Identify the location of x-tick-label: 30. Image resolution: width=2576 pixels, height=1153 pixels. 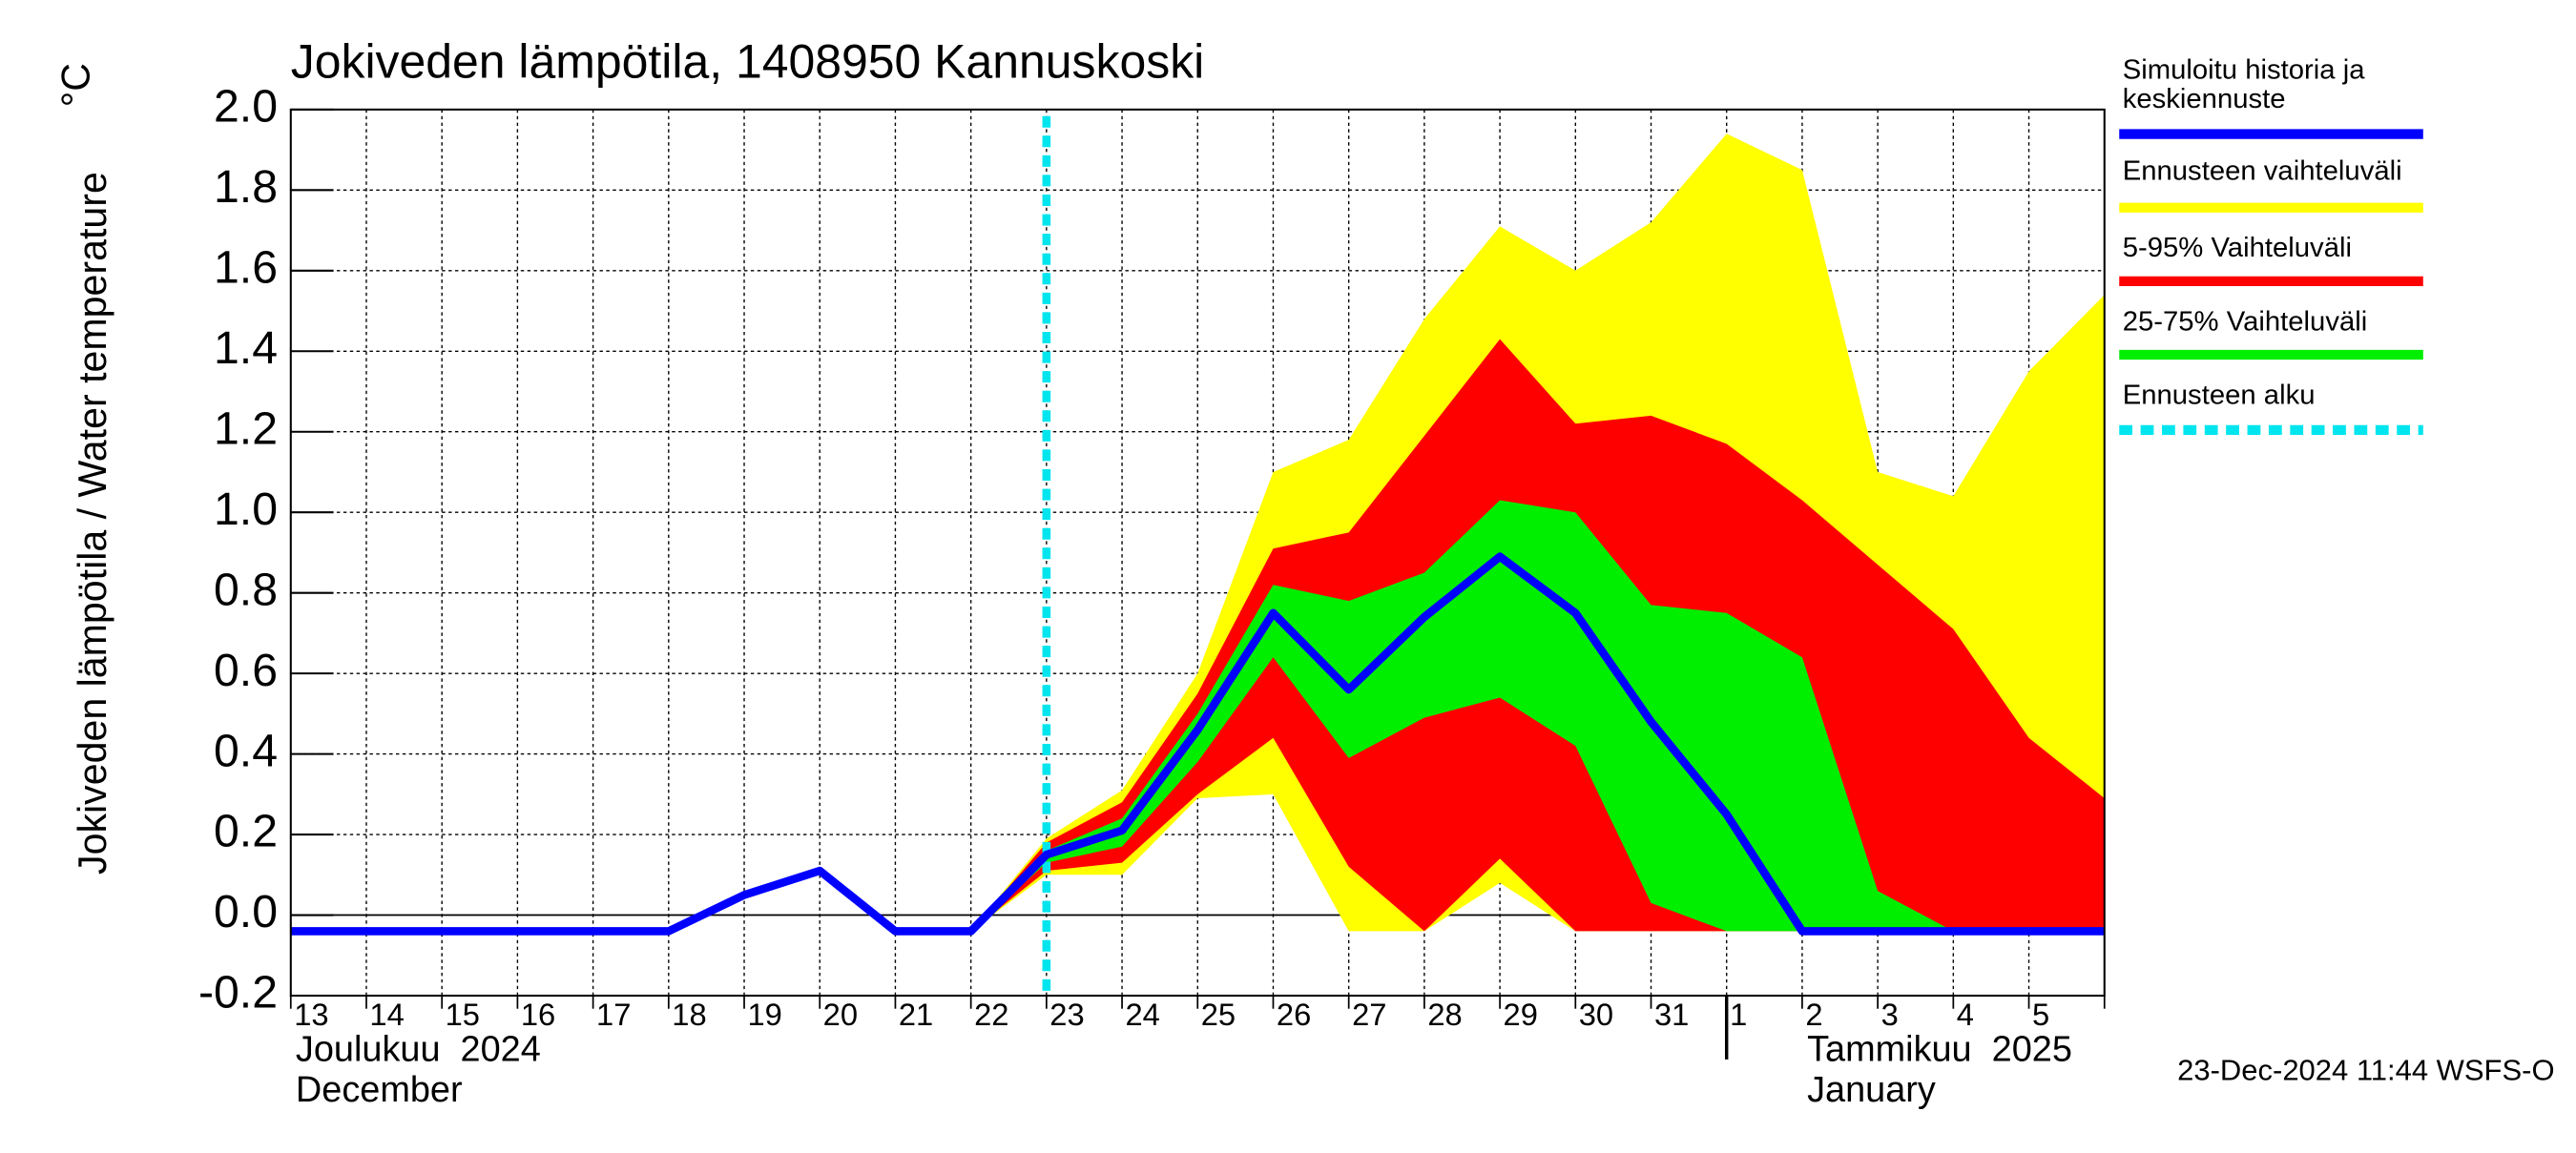
(1596, 1015).